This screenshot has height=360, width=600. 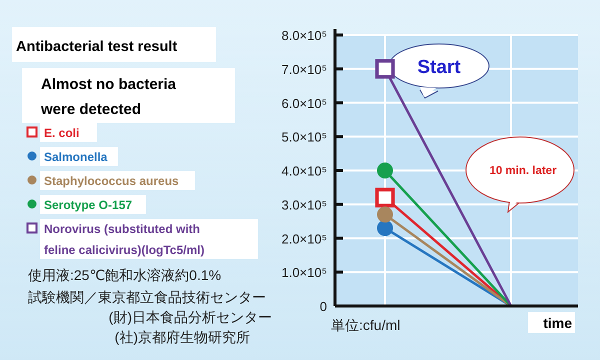 What do you see at coordinates (97, 47) in the screenshot?
I see `text: Antibacterial test result` at bounding box center [97, 47].